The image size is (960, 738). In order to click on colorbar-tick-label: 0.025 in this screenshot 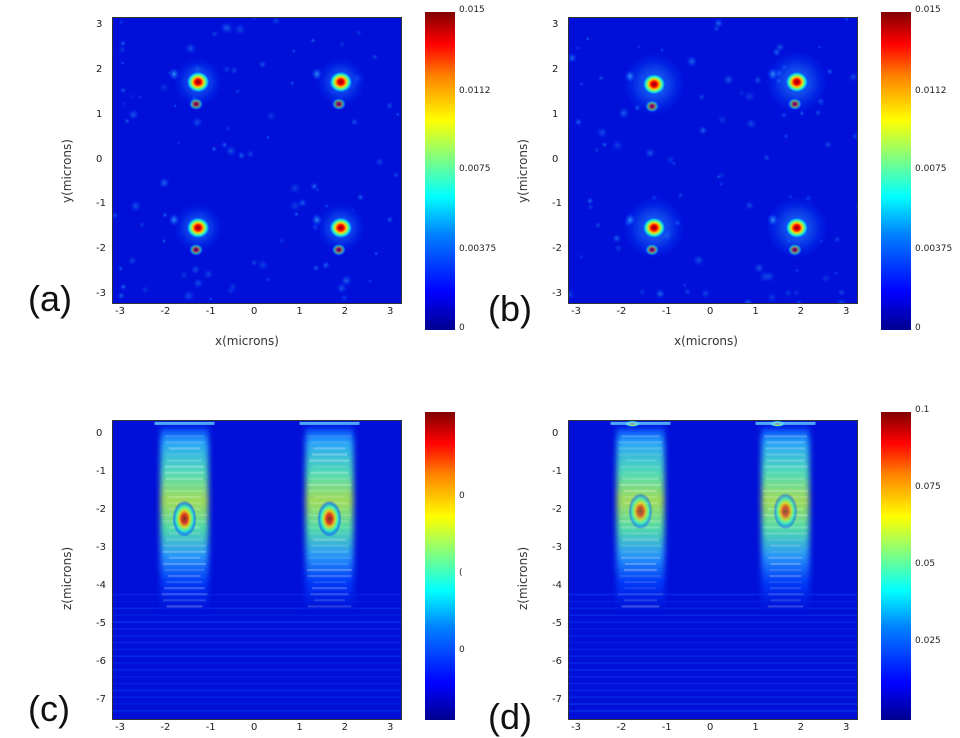, I will do `click(928, 641)`.